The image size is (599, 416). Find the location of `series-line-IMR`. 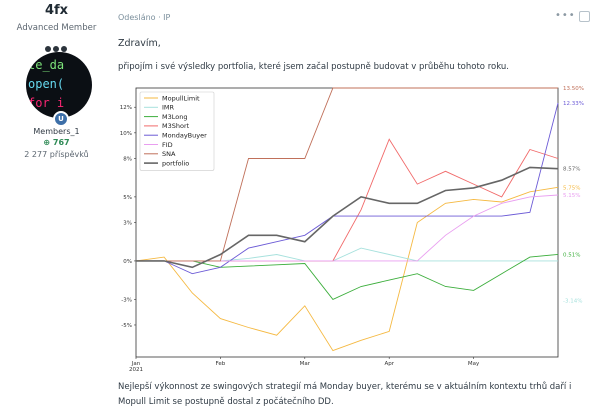

series-line-IMR is located at coordinates (347, 254).